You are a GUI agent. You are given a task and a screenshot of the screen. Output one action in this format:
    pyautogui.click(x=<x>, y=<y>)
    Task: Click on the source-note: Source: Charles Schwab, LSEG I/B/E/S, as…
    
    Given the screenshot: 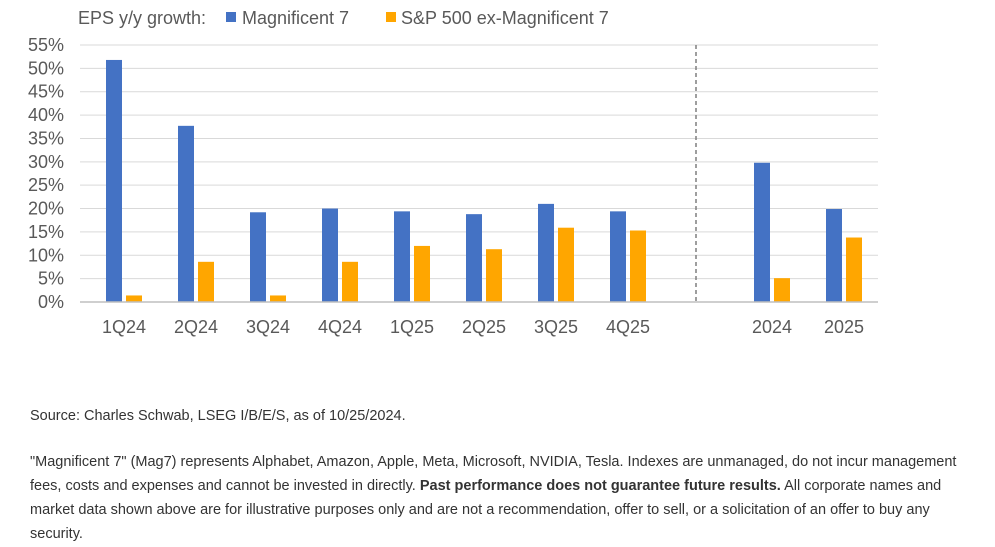 What is the action you would take?
    pyautogui.click(x=218, y=416)
    